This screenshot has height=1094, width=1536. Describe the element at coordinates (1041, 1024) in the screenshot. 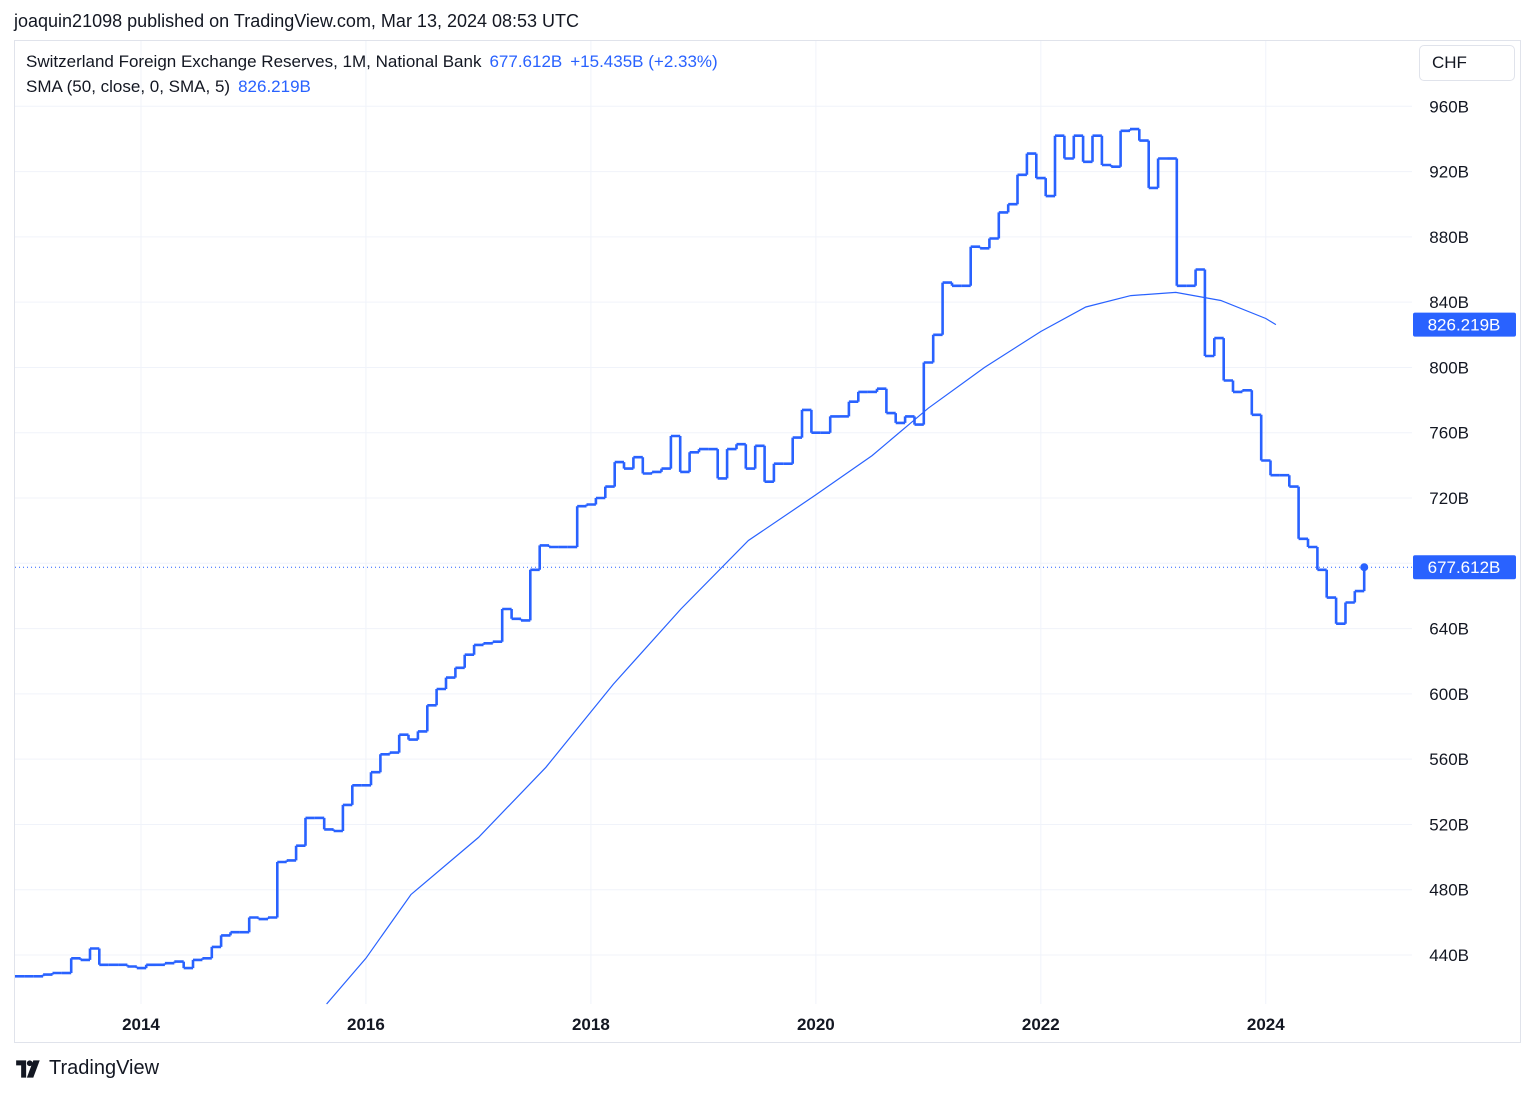

I see `x-tick-label: 2022` at that location.